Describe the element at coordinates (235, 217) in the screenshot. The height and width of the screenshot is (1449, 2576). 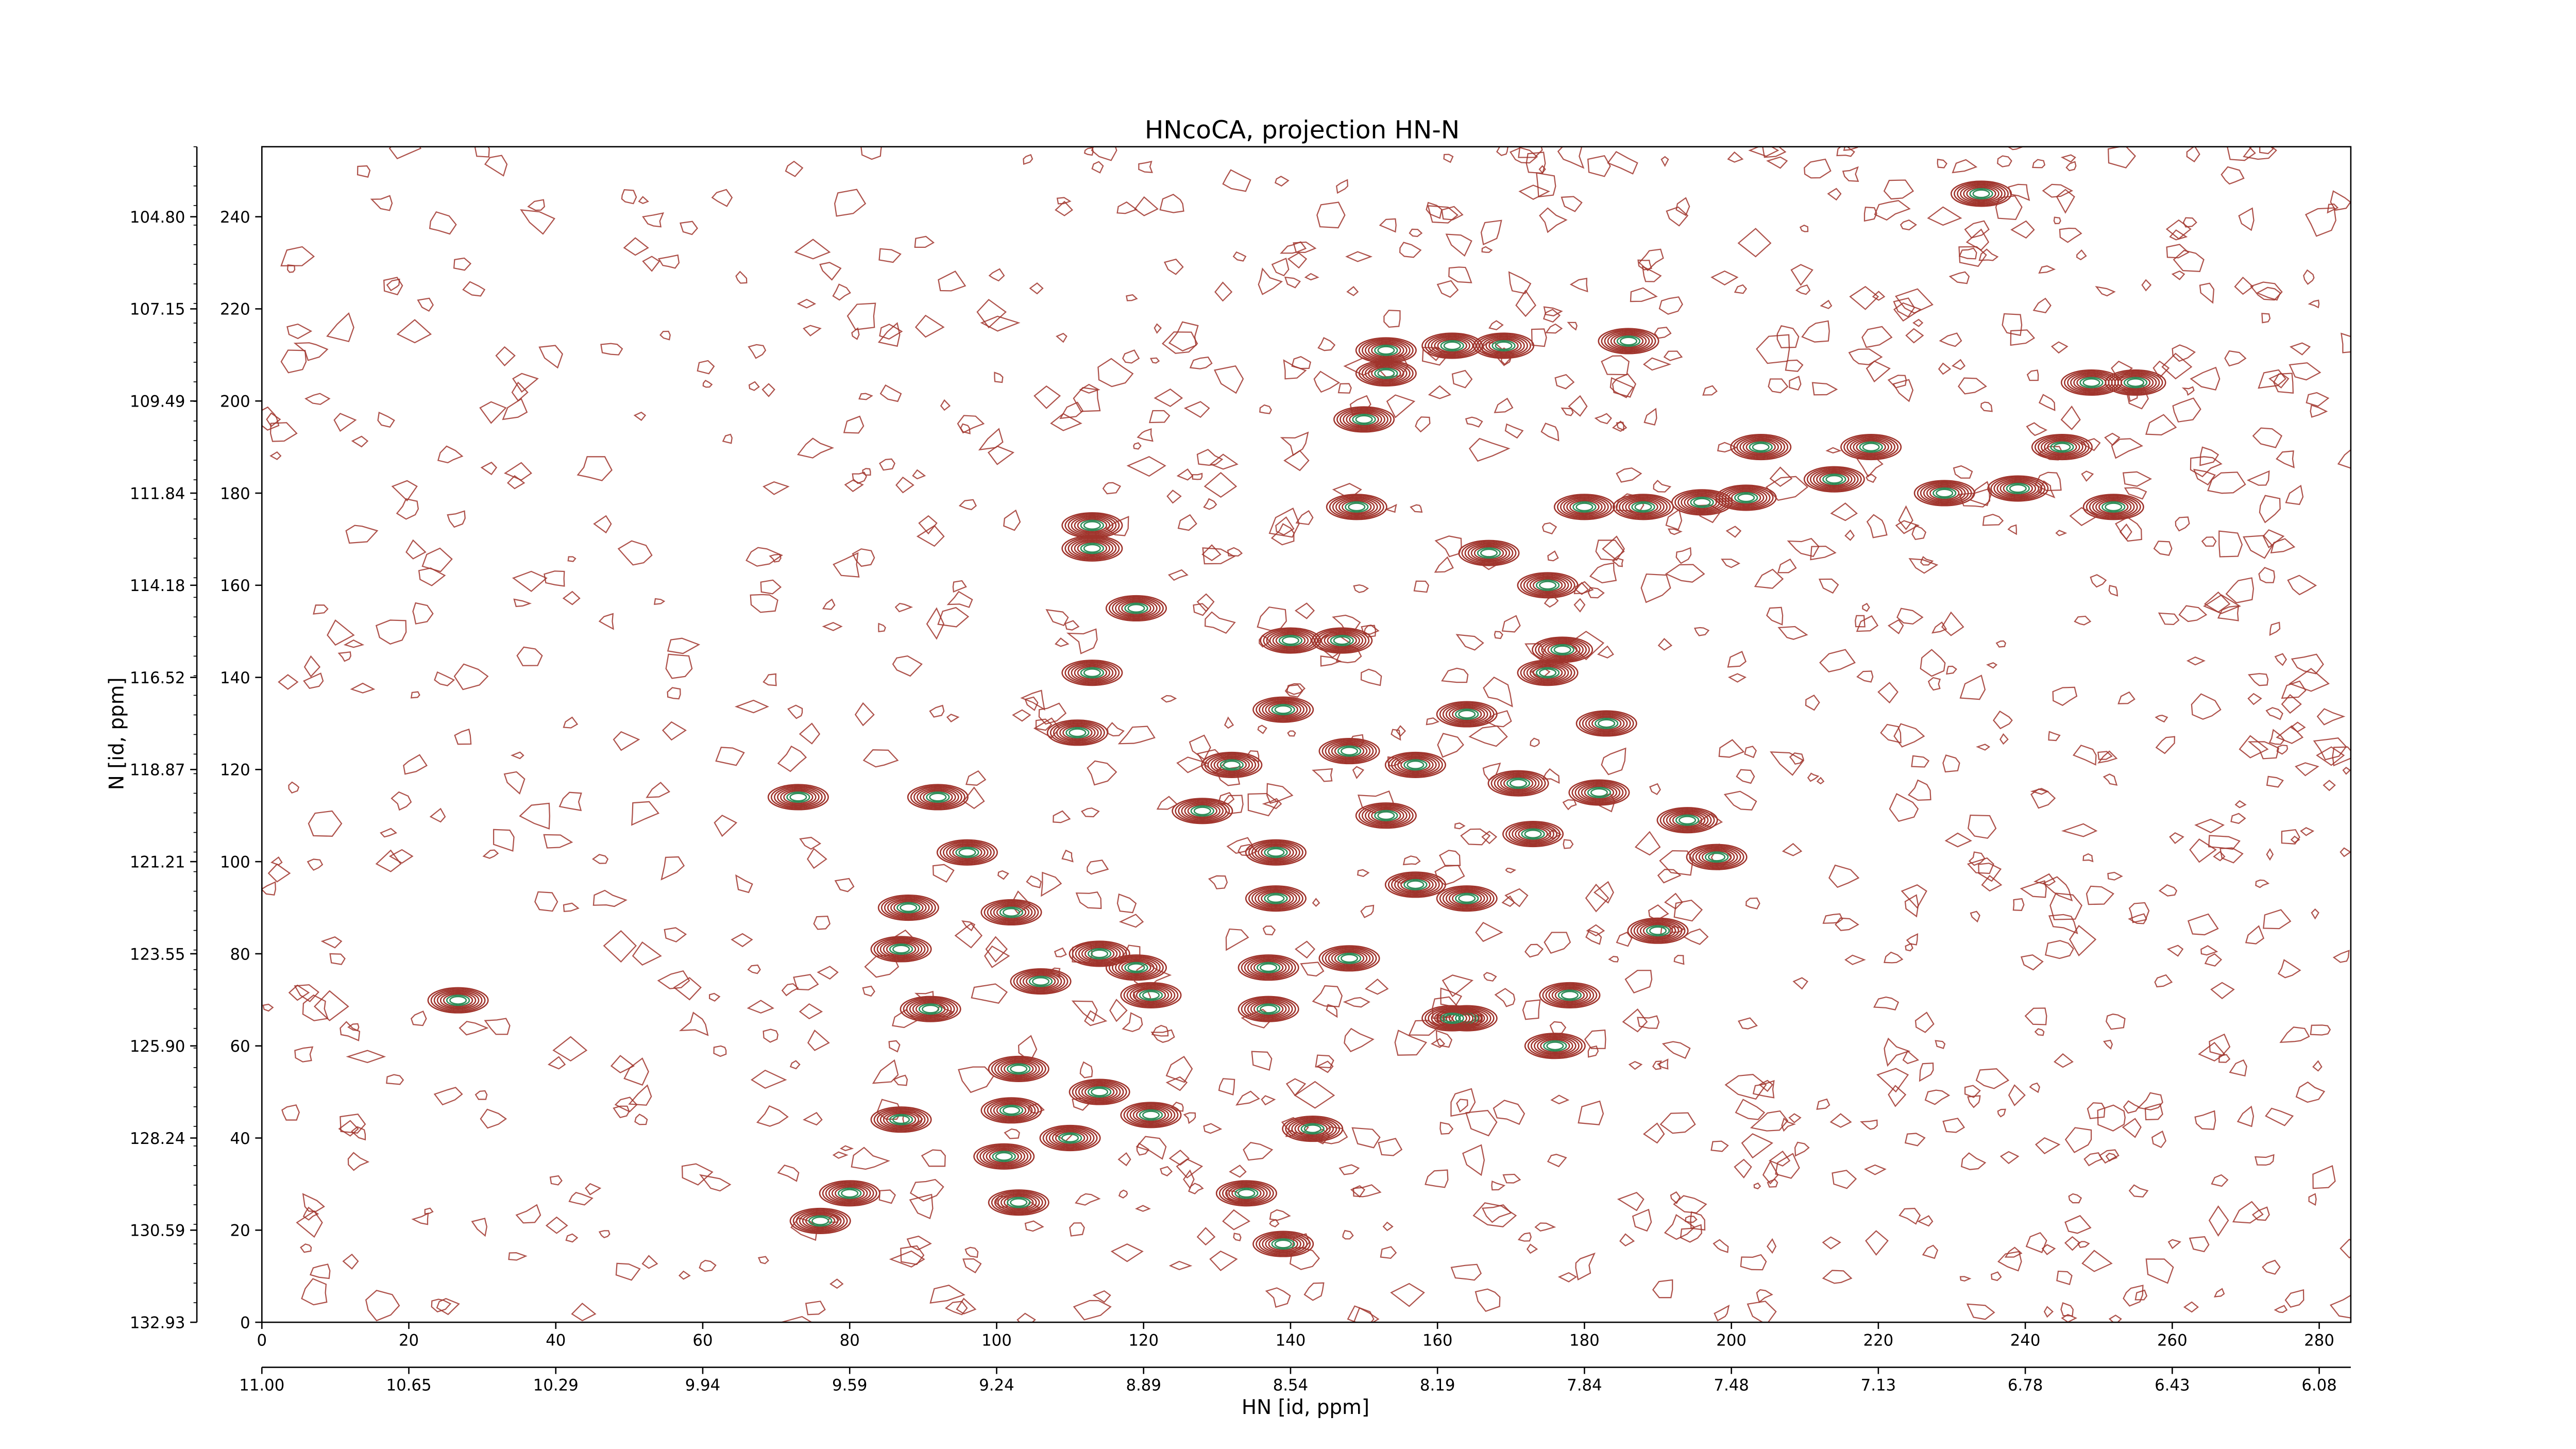
I see `y-tick-label: 240` at that location.